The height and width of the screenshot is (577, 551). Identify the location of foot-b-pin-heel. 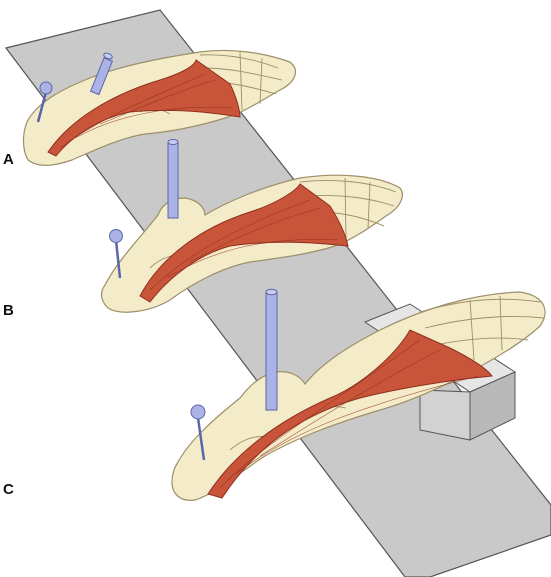
(116, 254).